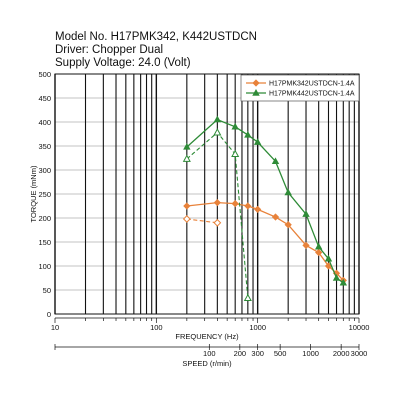 The height and width of the screenshot is (403, 414). I want to click on speed-axis-title: SPEED (r/min), so click(207, 363).